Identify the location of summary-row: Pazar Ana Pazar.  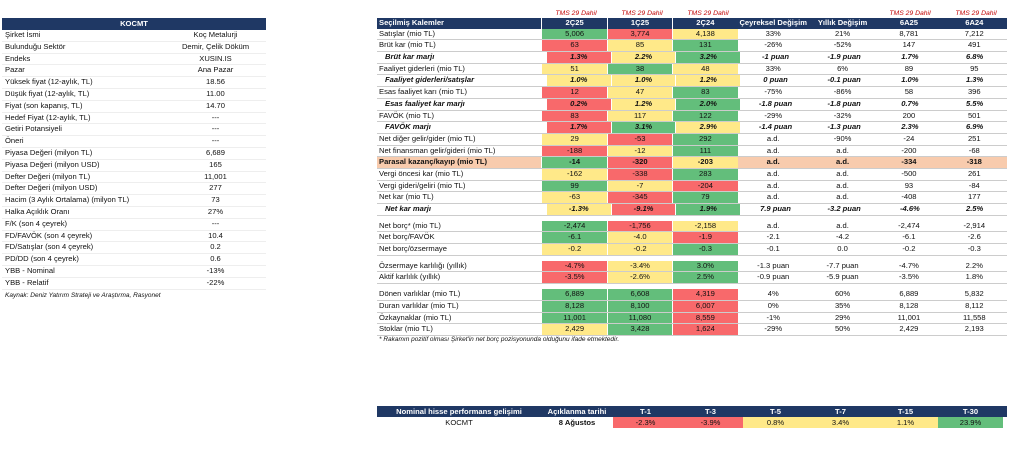
(134, 71).